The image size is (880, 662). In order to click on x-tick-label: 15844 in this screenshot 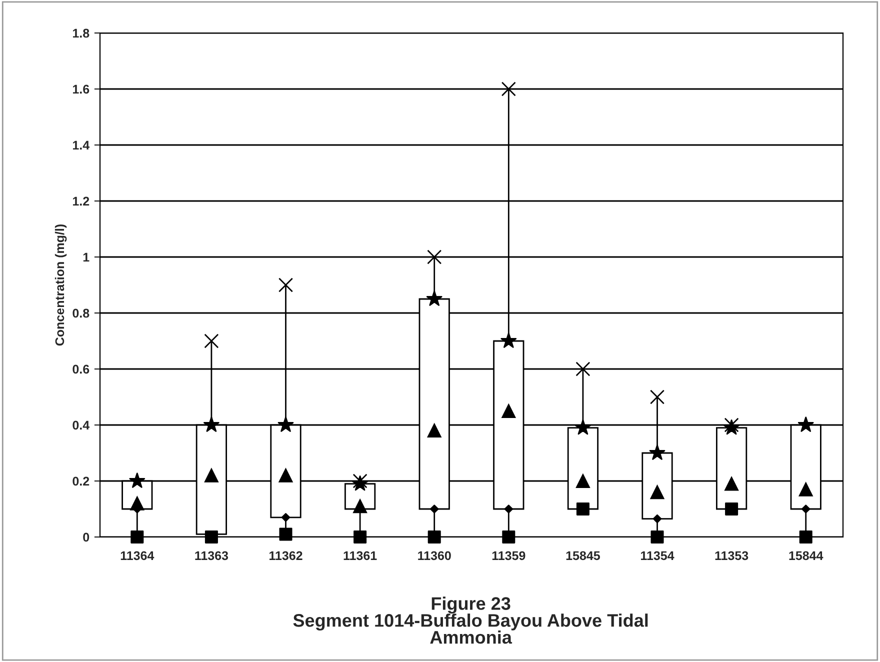, I will do `click(806, 555)`.